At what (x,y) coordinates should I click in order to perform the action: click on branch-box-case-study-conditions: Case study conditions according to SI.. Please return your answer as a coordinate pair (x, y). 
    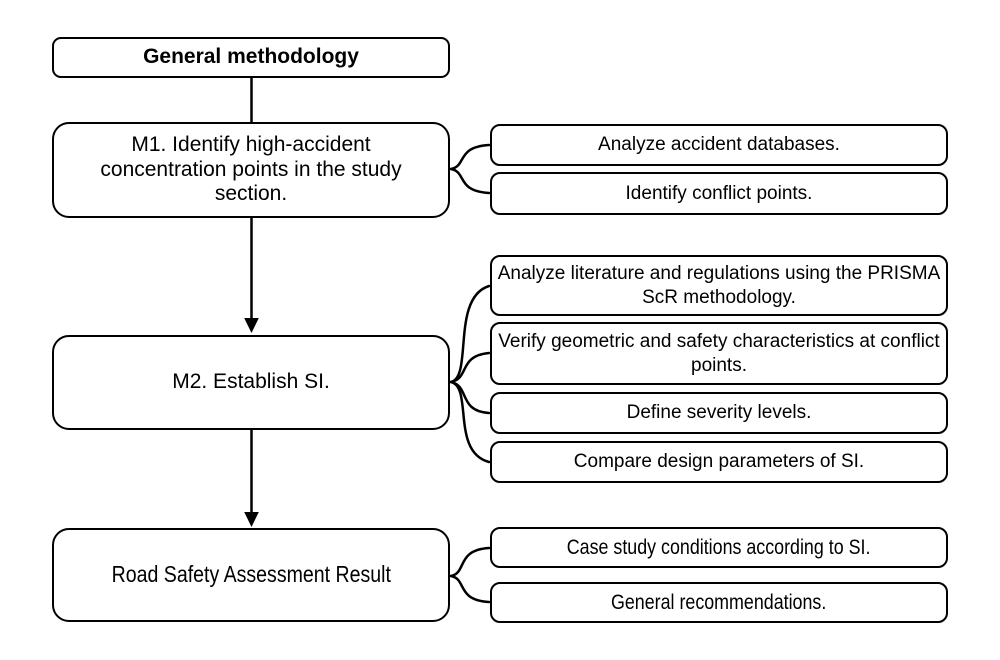
    Looking at the image, I should click on (719, 547).